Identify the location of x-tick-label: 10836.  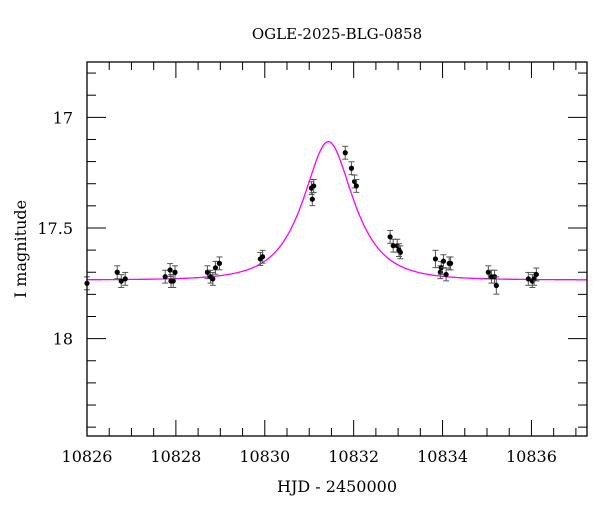
(531, 456).